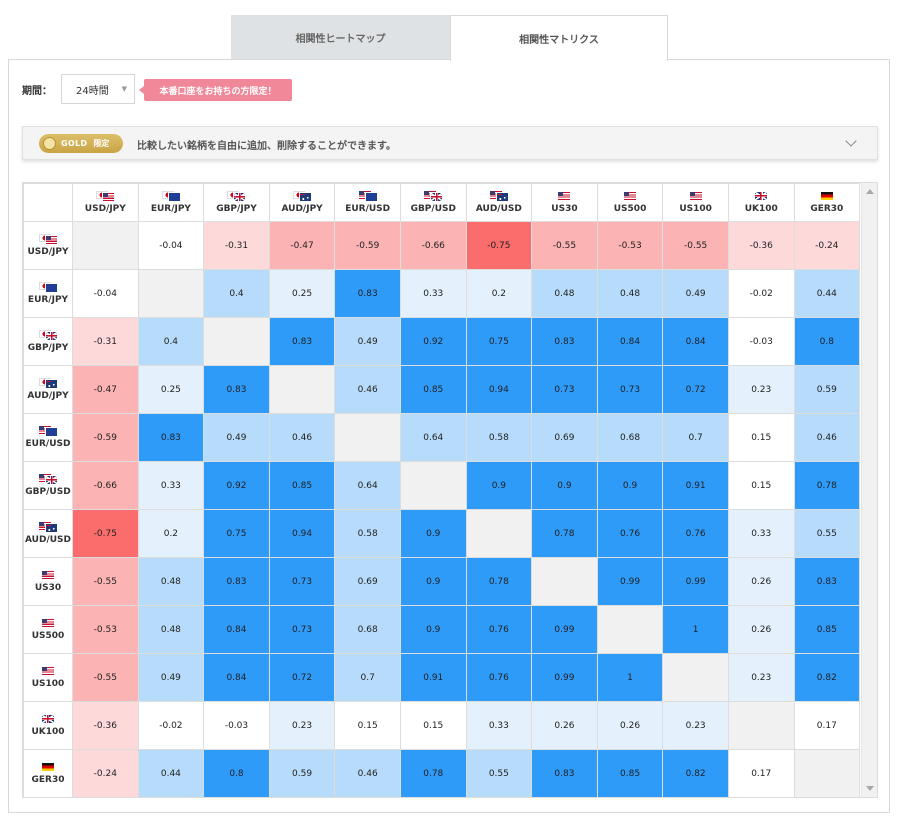 This screenshot has width=904, height=824. Describe the element at coordinates (105, 202) in the screenshot. I see `column-header: USD/JPY` at that location.